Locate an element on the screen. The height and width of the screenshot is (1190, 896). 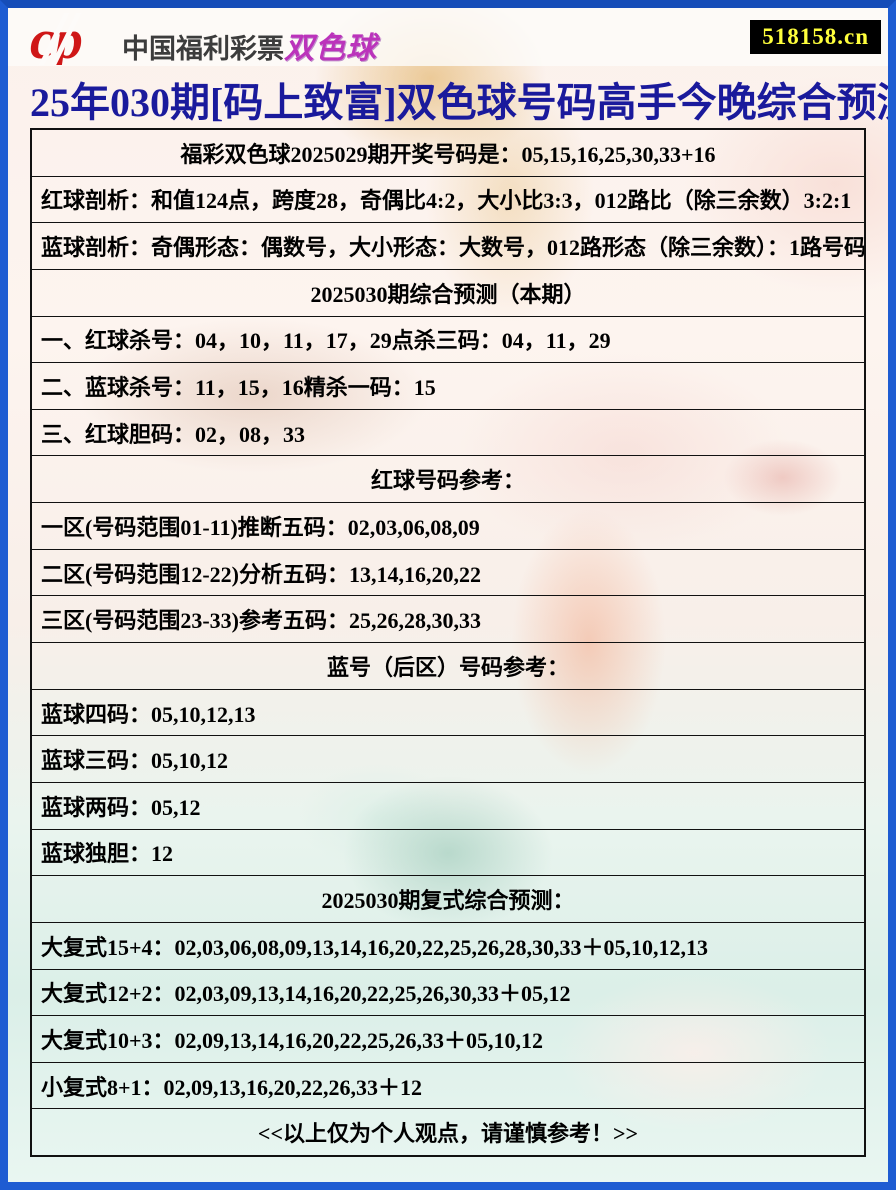
table-row disclaimer-row: <<以上仅为个人观点，请谨慎参考！>> is located at coordinates (448, 1134).